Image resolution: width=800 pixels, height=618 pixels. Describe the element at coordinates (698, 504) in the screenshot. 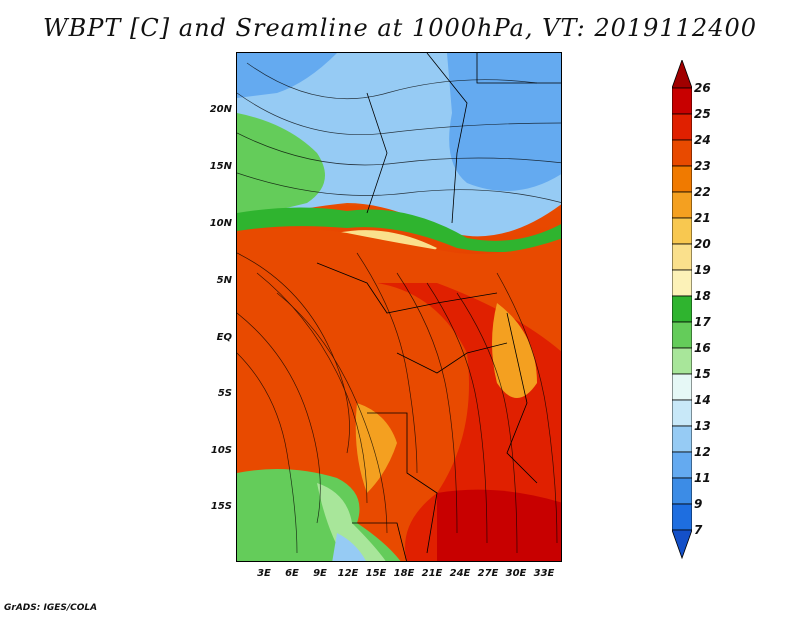

I see `colorbar-label-9: 9` at that location.